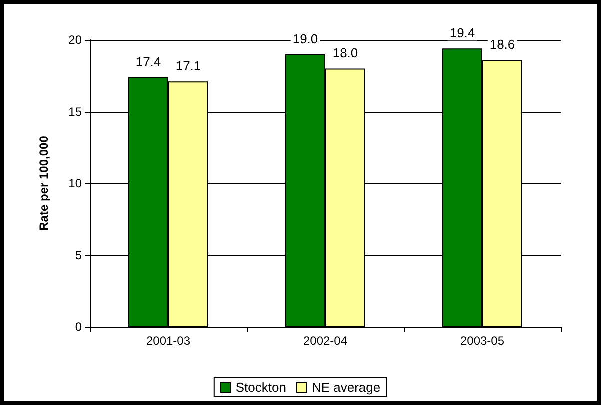  I want to click on data-label: 19.0, so click(305, 38).